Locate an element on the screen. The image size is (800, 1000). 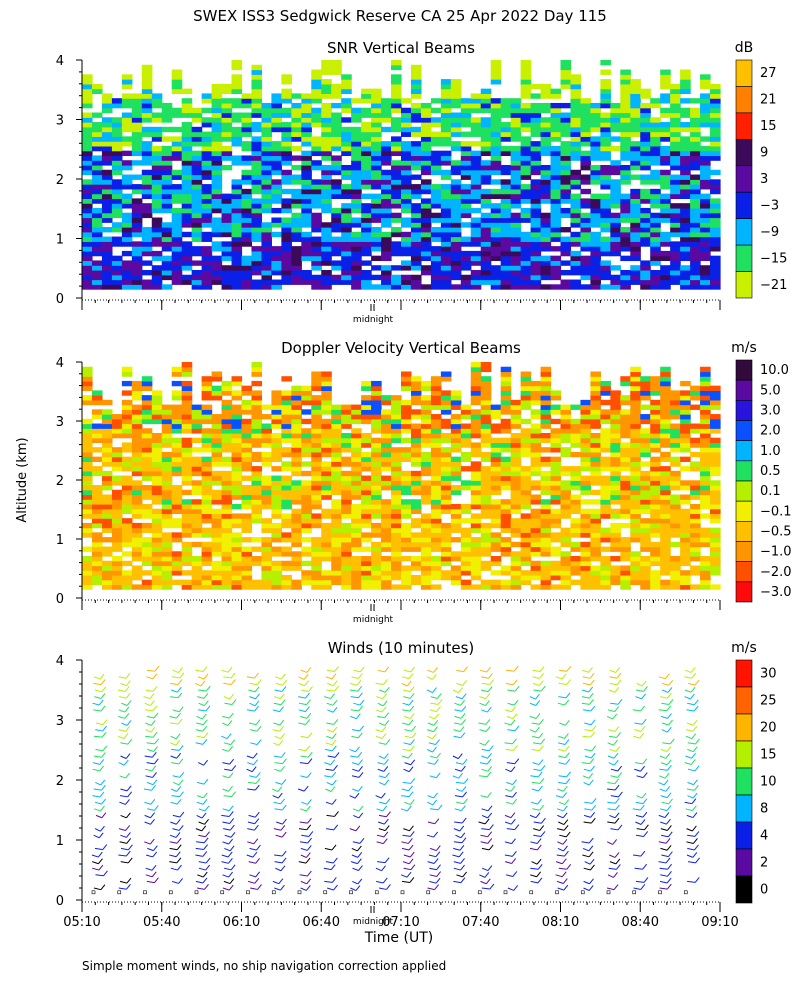
colorbar-unit: dB is located at coordinates (744, 48).